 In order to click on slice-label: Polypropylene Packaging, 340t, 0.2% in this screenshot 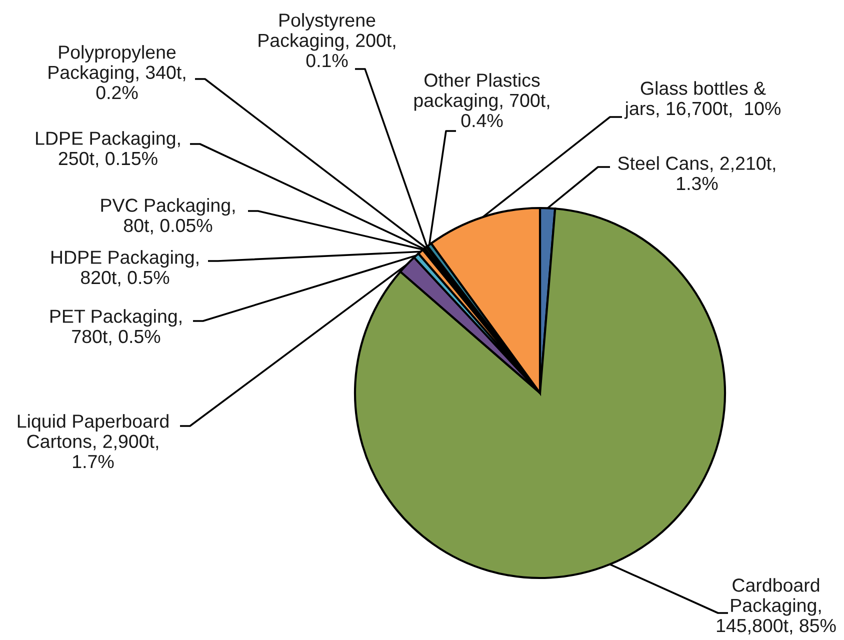, I will do `click(117, 72)`.